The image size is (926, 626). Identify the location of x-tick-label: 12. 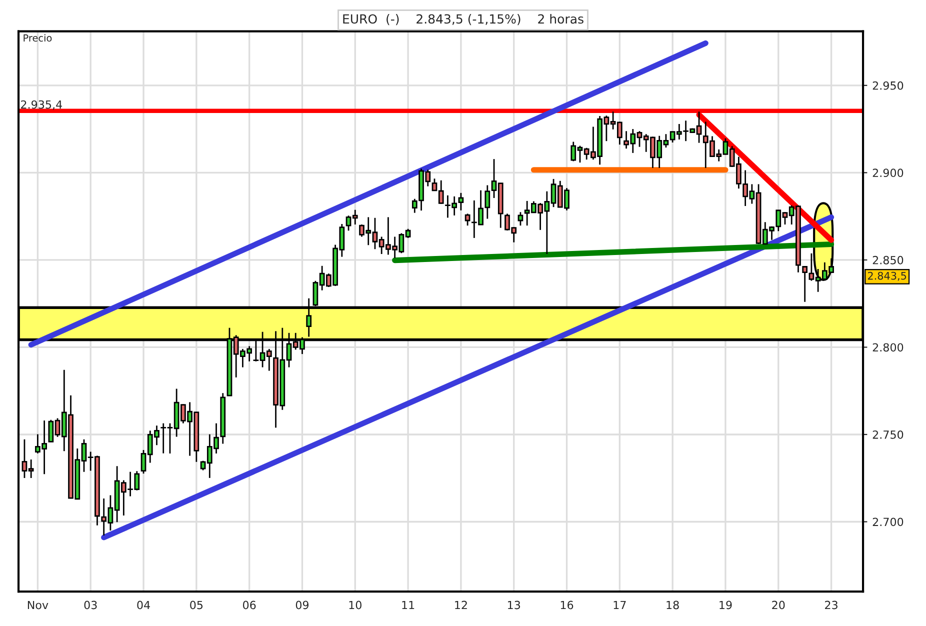
(461, 605).